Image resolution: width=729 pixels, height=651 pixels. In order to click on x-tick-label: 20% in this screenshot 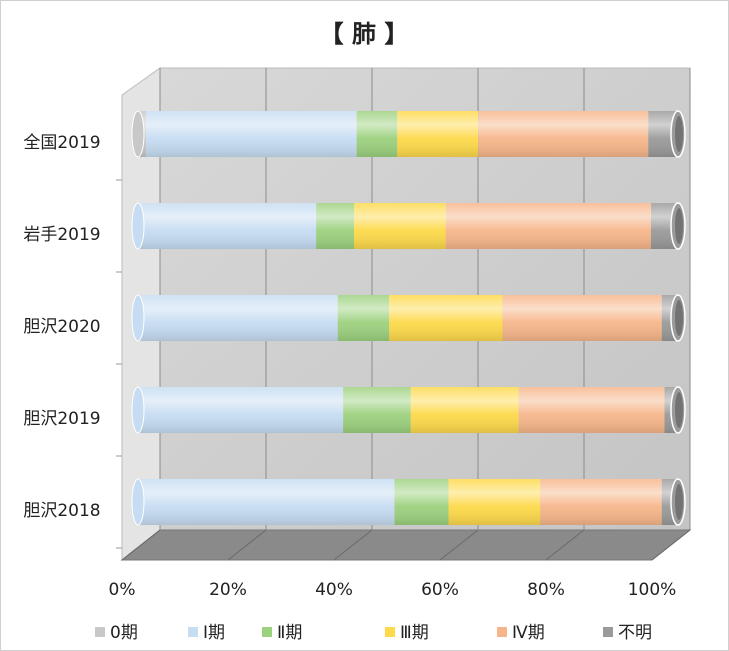, I will do `click(228, 590)`.